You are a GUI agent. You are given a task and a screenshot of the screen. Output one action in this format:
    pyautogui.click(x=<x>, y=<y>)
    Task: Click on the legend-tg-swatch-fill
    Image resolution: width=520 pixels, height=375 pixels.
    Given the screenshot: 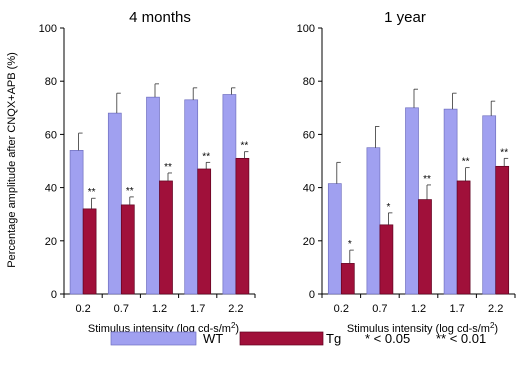 What is the action you would take?
    pyautogui.click(x=281, y=338)
    